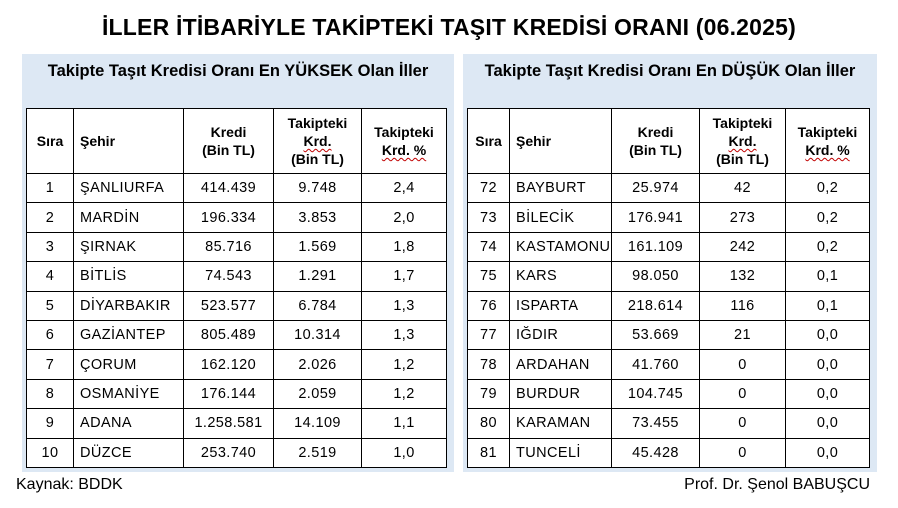 This screenshot has width=898, height=508. I want to click on overdue-header-line-2: Krd., so click(742, 141).